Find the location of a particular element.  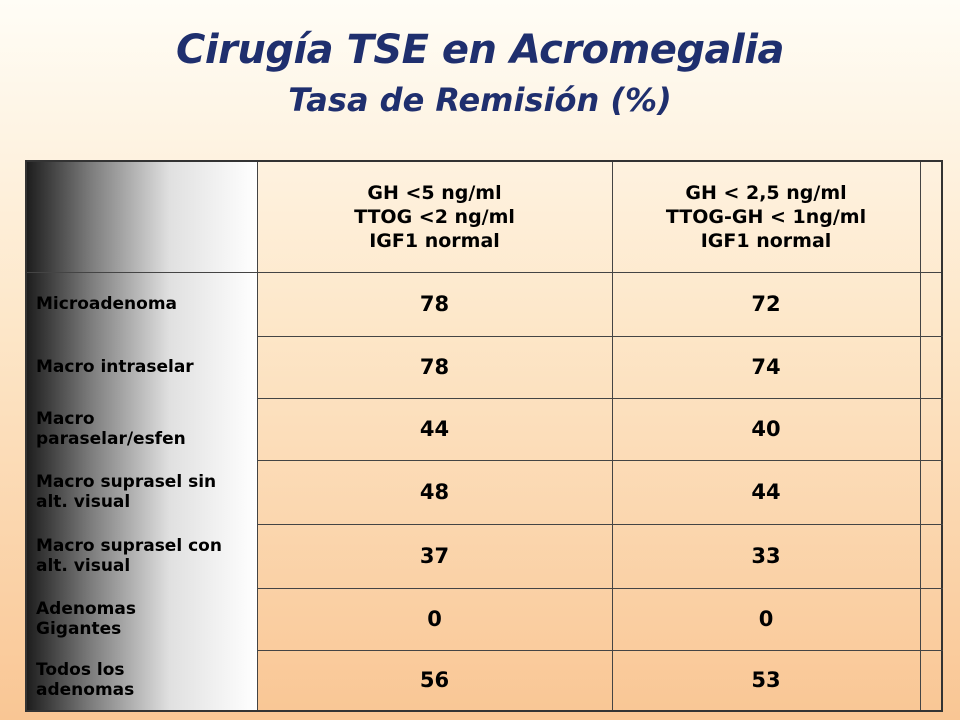

column-header-1: GH <5 ng/ml TTOG <2 ng/ml IGF1 normal is located at coordinates (434, 217).